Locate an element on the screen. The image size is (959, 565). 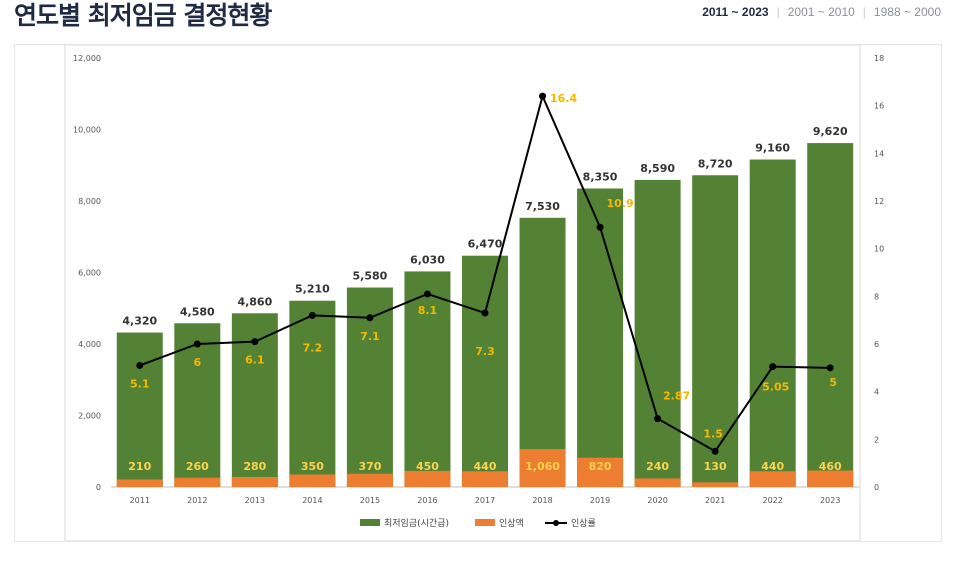
x-tick-label: 2022 is located at coordinates (773, 500).